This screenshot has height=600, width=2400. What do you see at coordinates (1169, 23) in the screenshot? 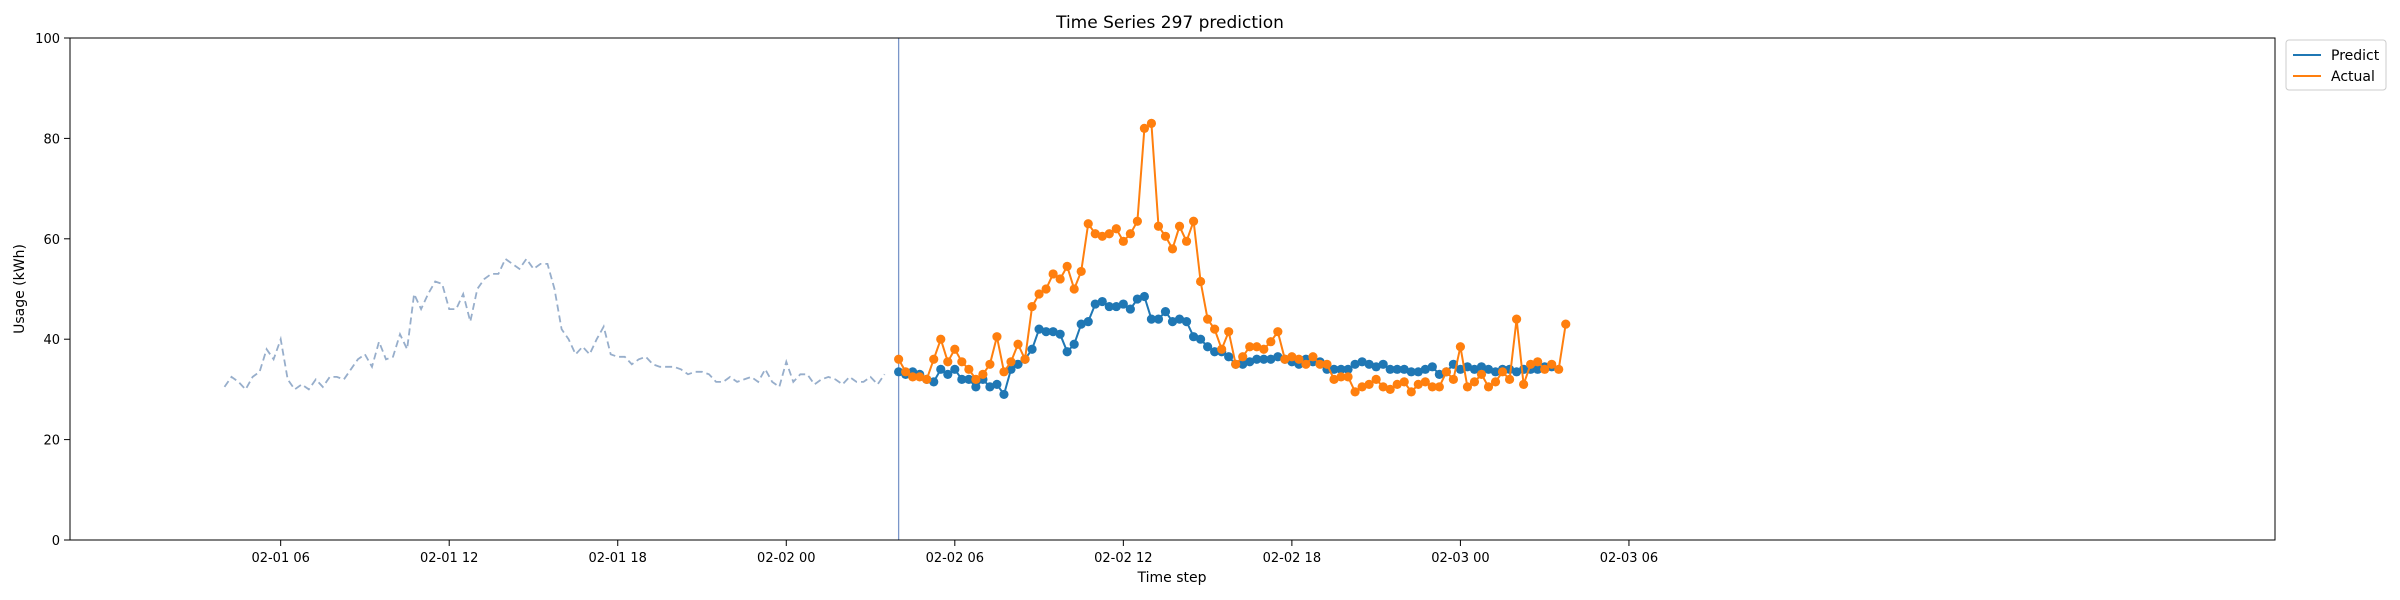
I see `chart-title: Time Series 297 prediction` at bounding box center [1169, 23].